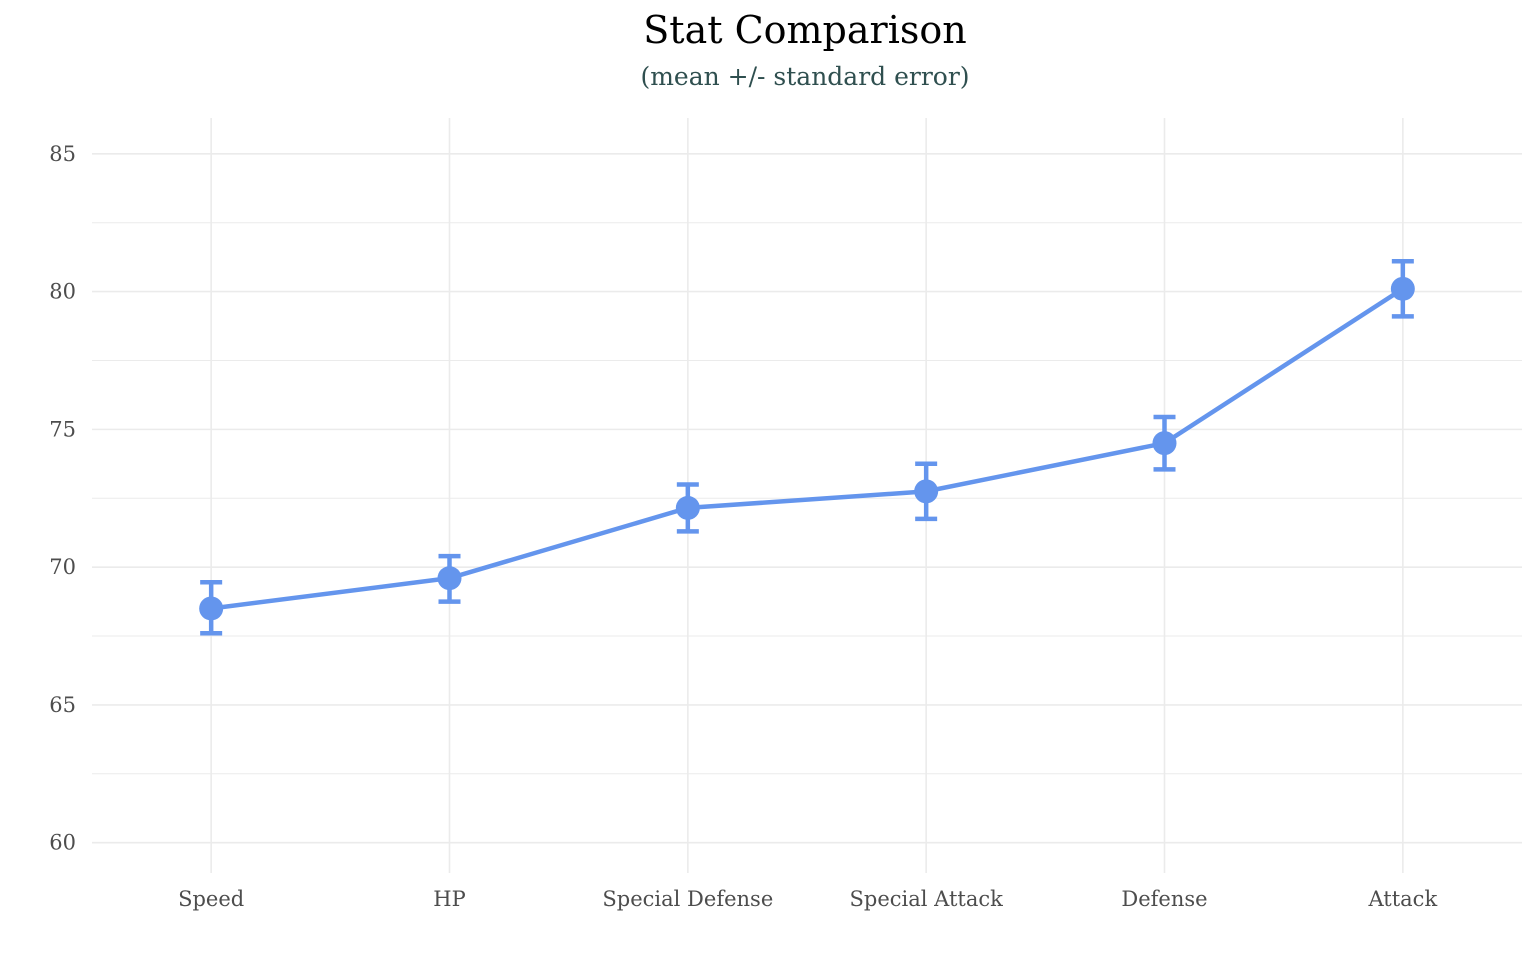  Describe the element at coordinates (449, 899) in the screenshot. I see `x-tick-label: HP` at that location.